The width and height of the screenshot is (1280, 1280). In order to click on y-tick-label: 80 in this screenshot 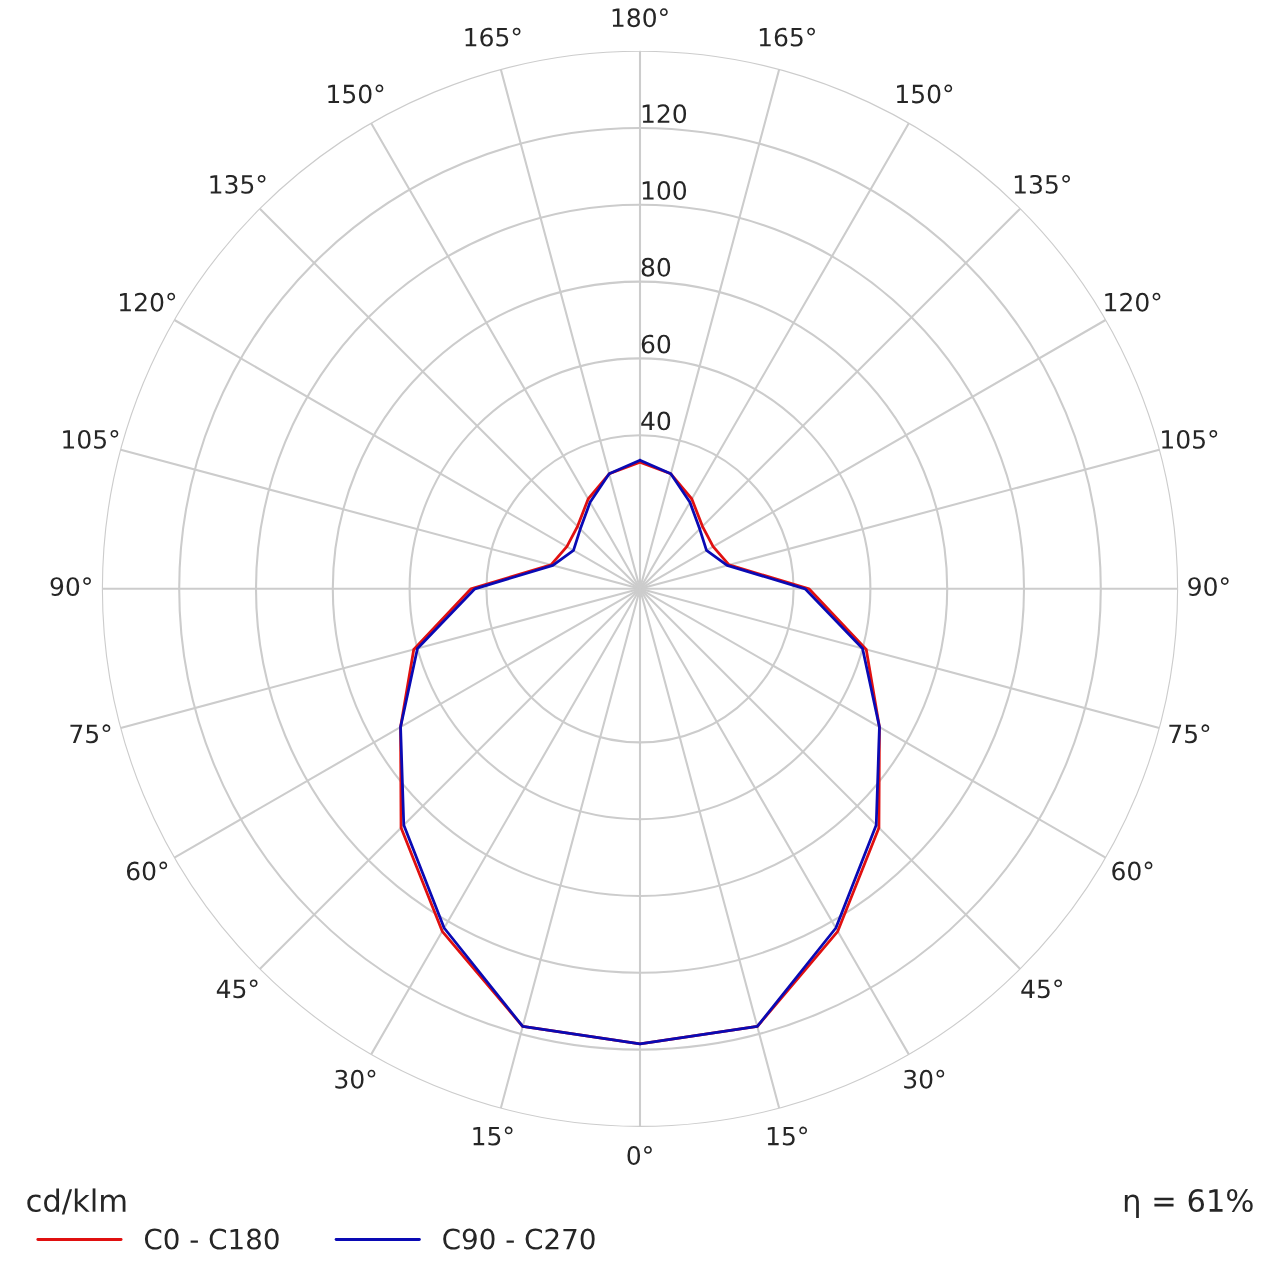, I will do `click(656, 267)`.